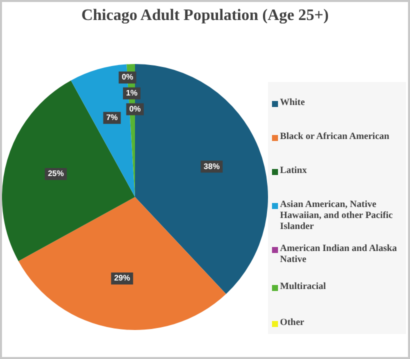  I want to click on legend-label: Multiracial, so click(303, 287).